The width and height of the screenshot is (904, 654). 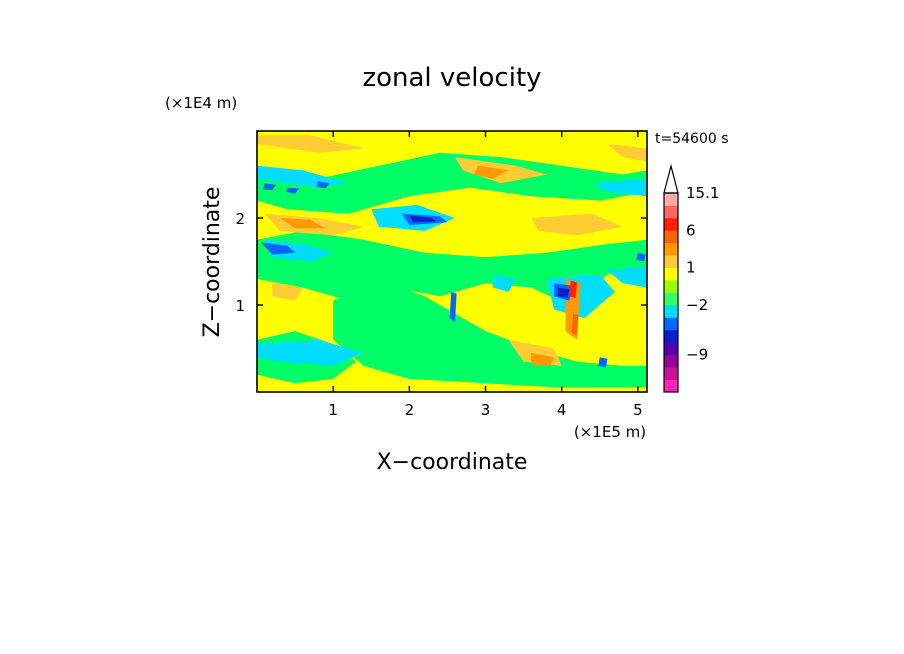 I want to click on colorbar-frame, so click(x=671, y=292).